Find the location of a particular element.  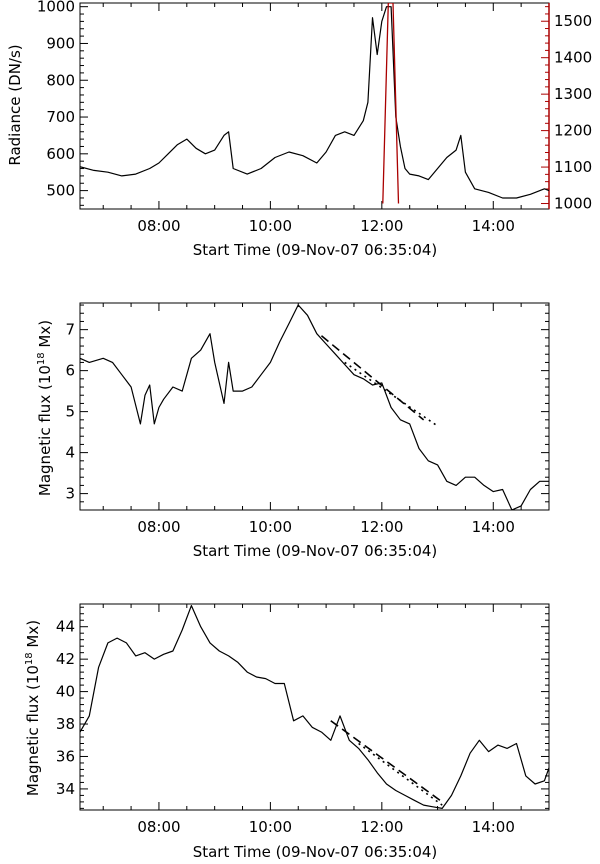

panel-3-ylabel-sup: 18 is located at coordinates (29, 658).